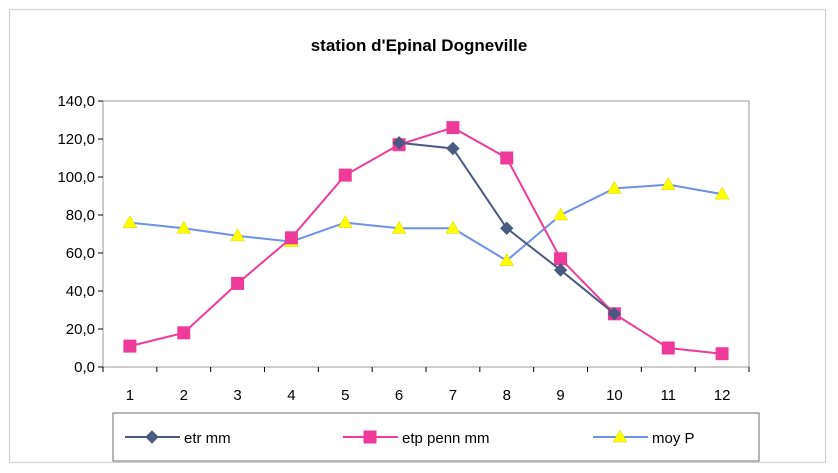 The width and height of the screenshot is (838, 473). Describe the element at coordinates (80, 234) in the screenshot. I see `y-axis: 0,0 20,0 40,0 60,0 80,0 100,0 120,0 140,0` at that location.